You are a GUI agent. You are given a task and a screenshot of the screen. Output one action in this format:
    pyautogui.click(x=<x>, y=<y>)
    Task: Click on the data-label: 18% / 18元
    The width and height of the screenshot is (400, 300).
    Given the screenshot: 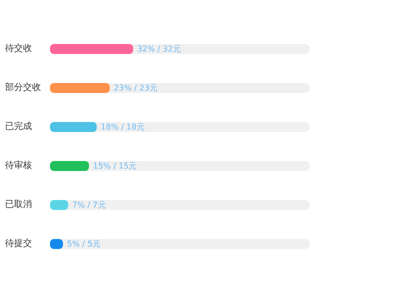 What is the action you would take?
    pyautogui.click(x=122, y=127)
    